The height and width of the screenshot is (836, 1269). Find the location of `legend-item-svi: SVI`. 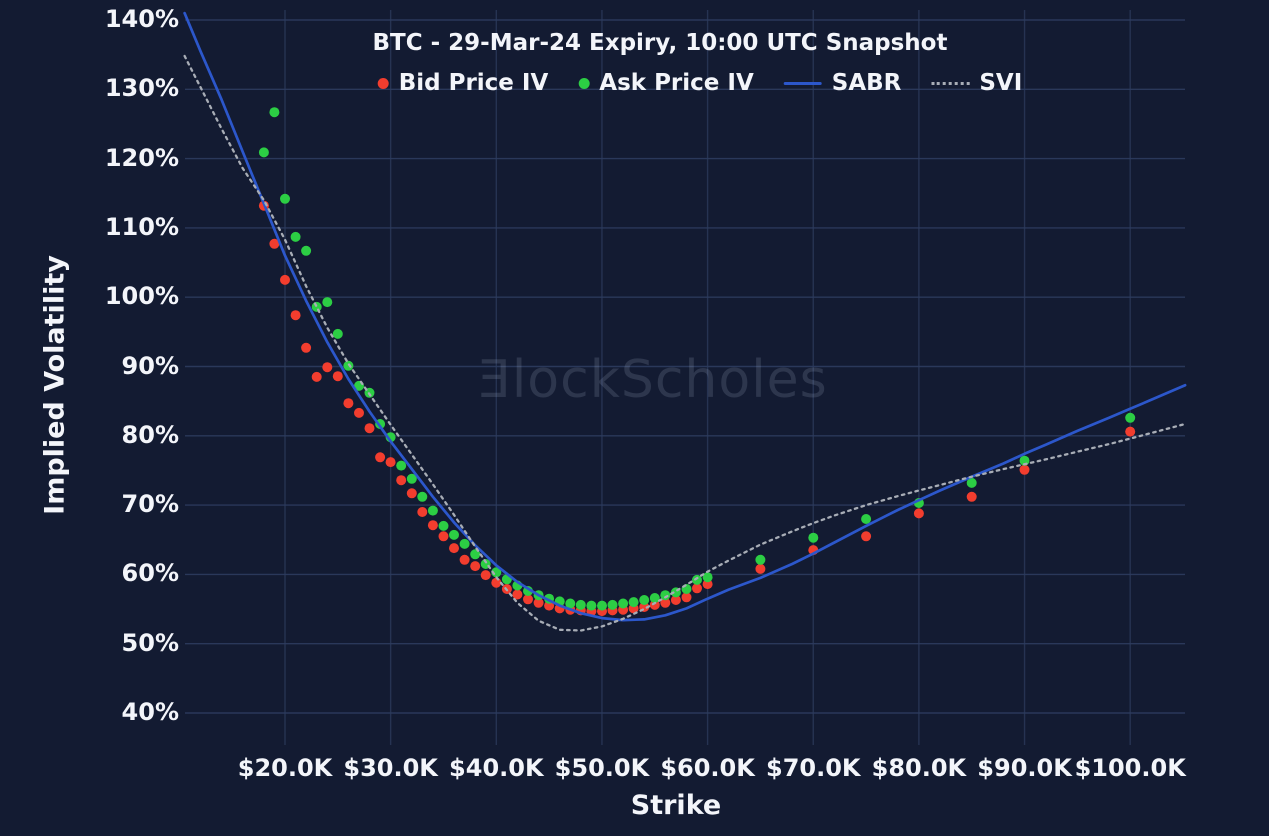

legend-item-svi: SVI is located at coordinates (976, 83).